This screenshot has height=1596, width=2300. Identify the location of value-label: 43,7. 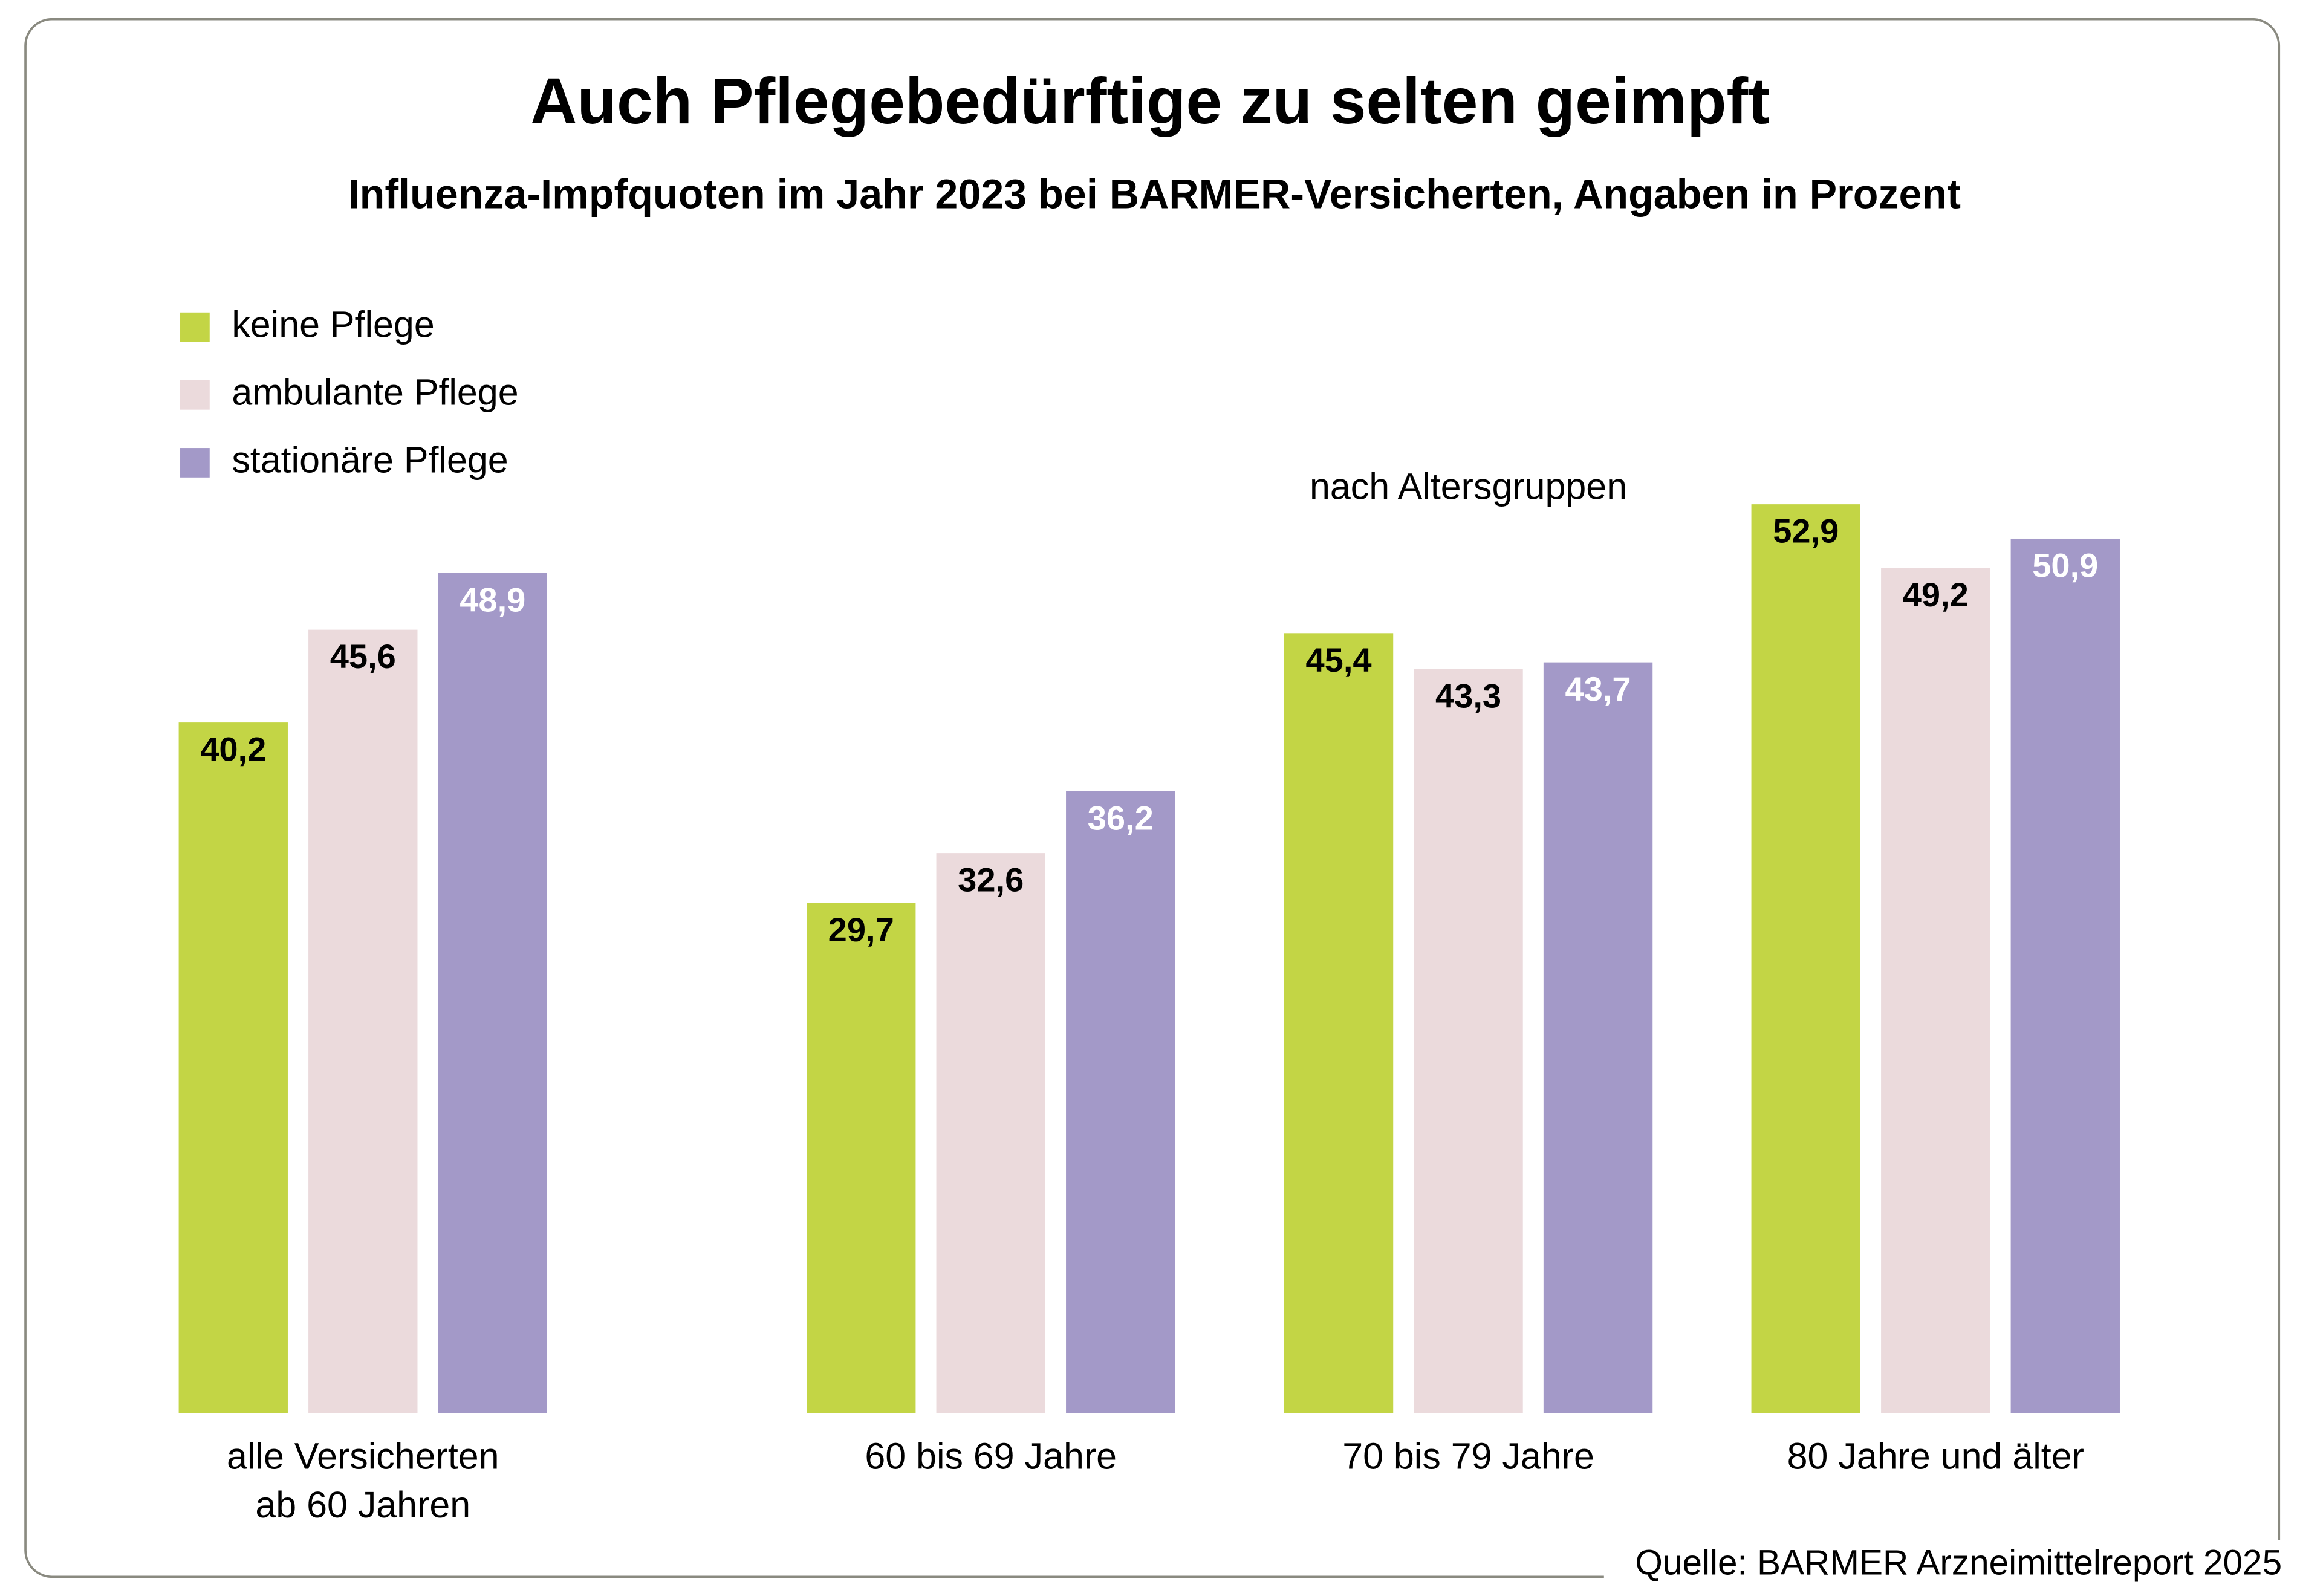
(1598, 689).